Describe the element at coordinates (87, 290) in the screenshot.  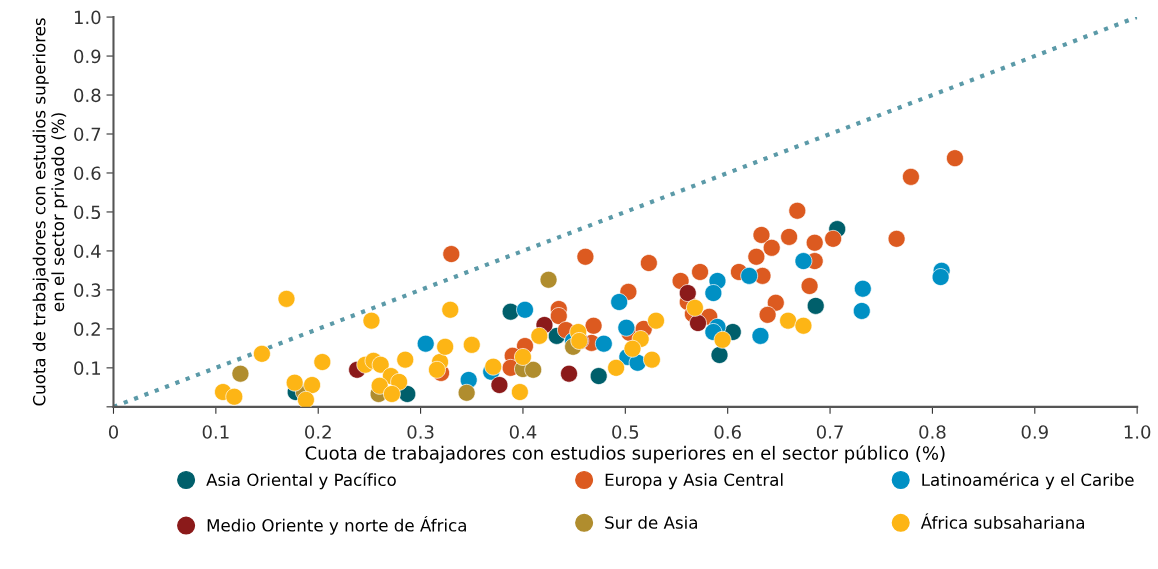
I see `y-tick-label: 0.3` at that location.